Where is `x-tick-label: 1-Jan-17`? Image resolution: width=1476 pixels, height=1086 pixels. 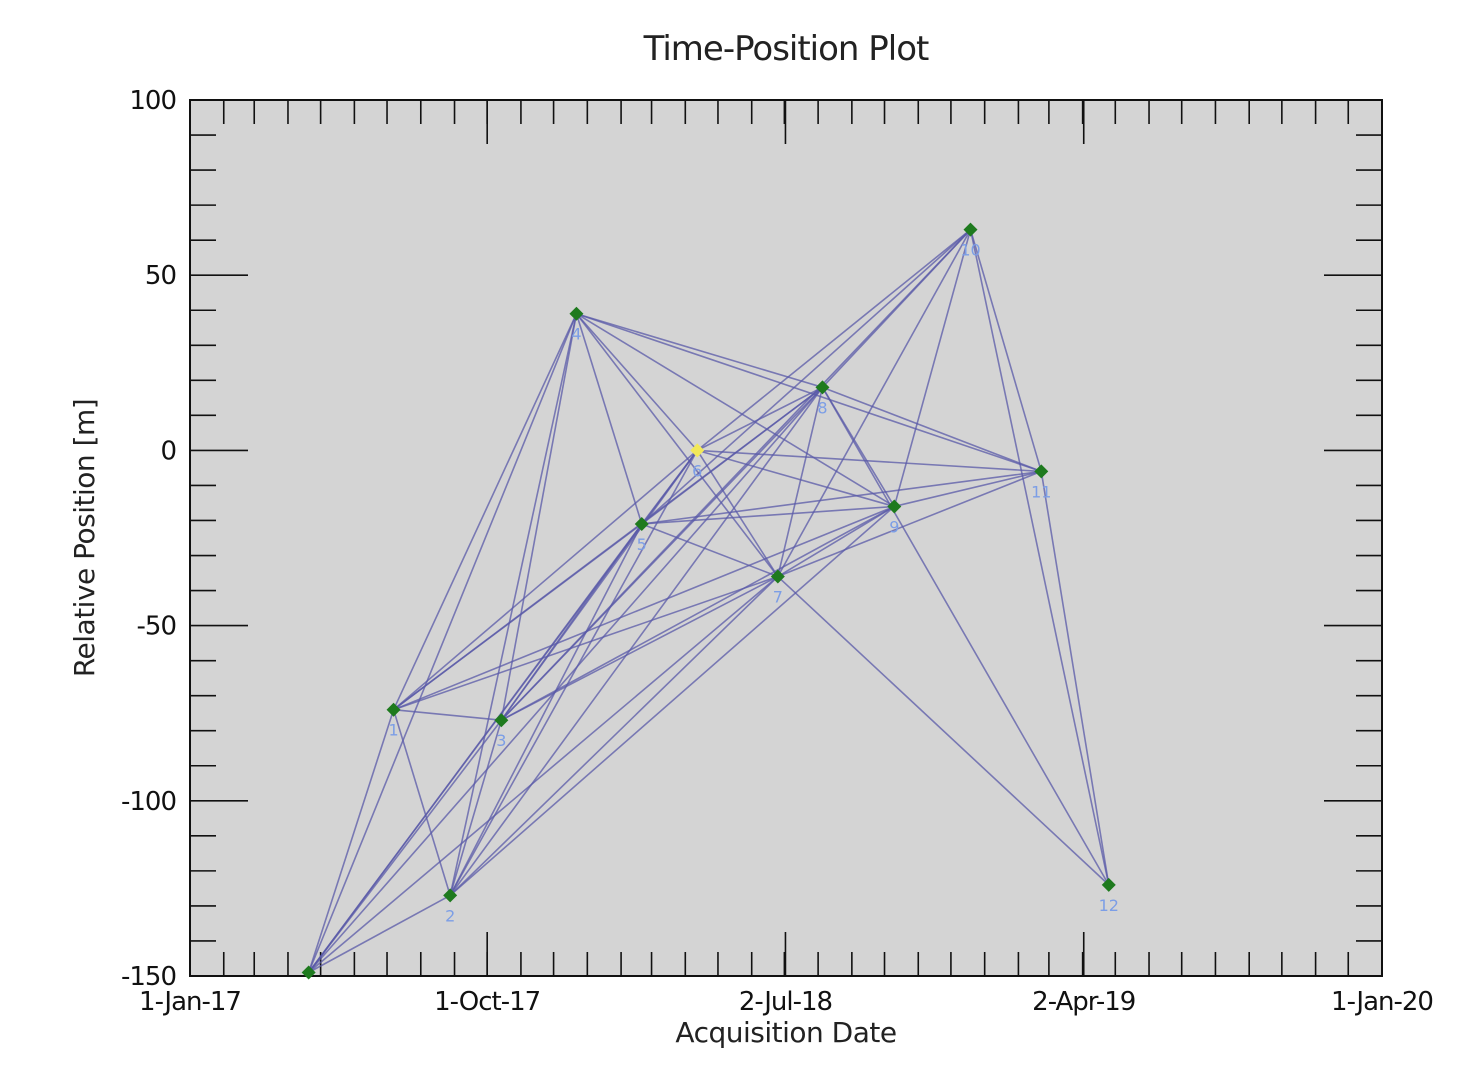
x-tick-label: 1-Jan-17 is located at coordinates (190, 1002).